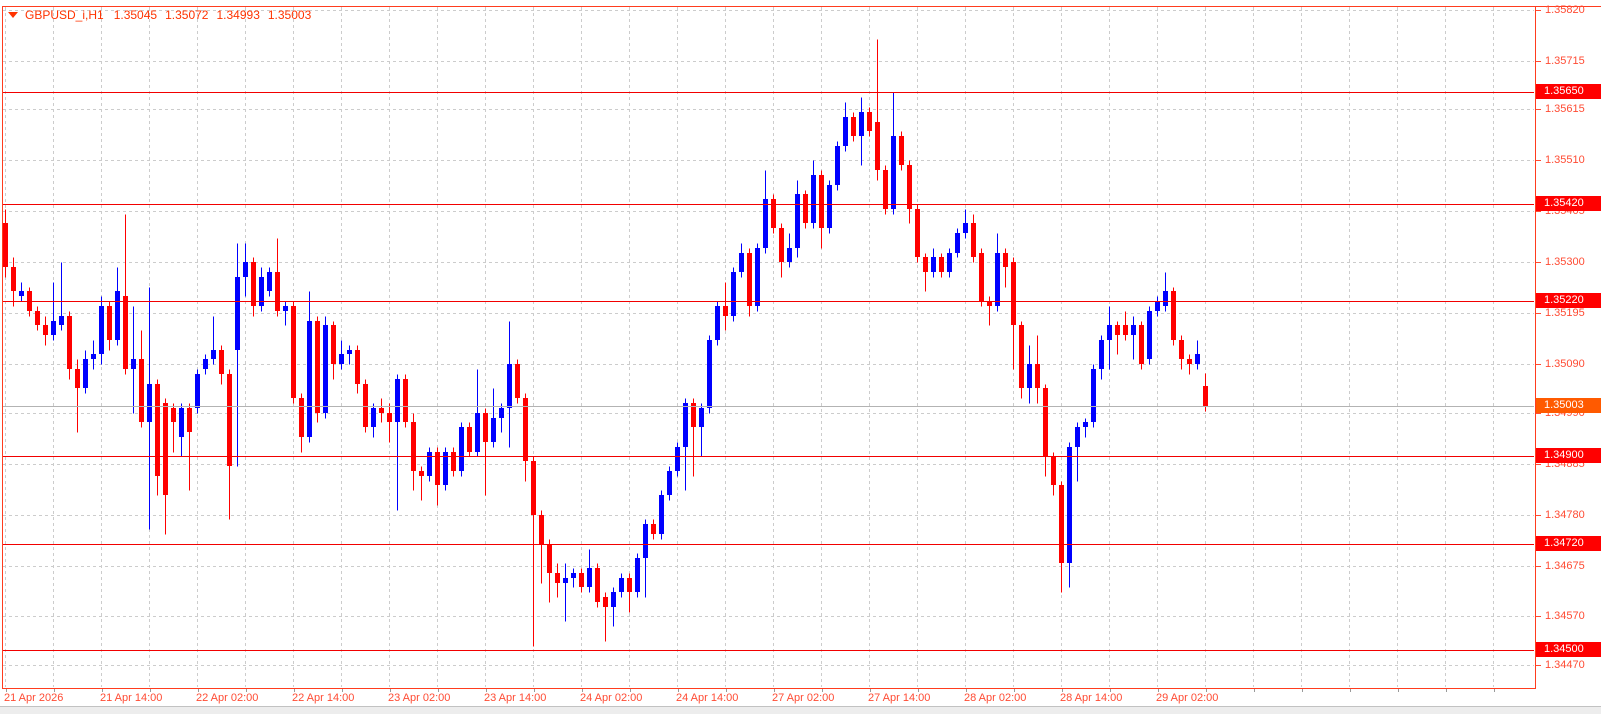 This screenshot has height=714, width=1601. Describe the element at coordinates (1187, 698) in the screenshot. I see `time-axis-label: 29 Apr 02:00` at that location.